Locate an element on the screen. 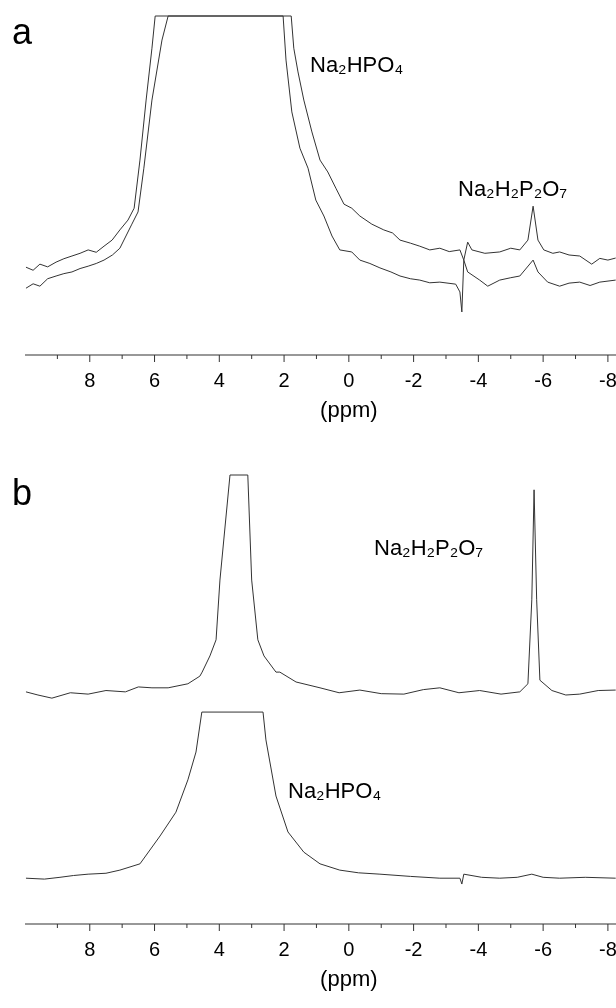 This screenshot has width=616, height=1008. chart-title: b is located at coordinates (22, 492).